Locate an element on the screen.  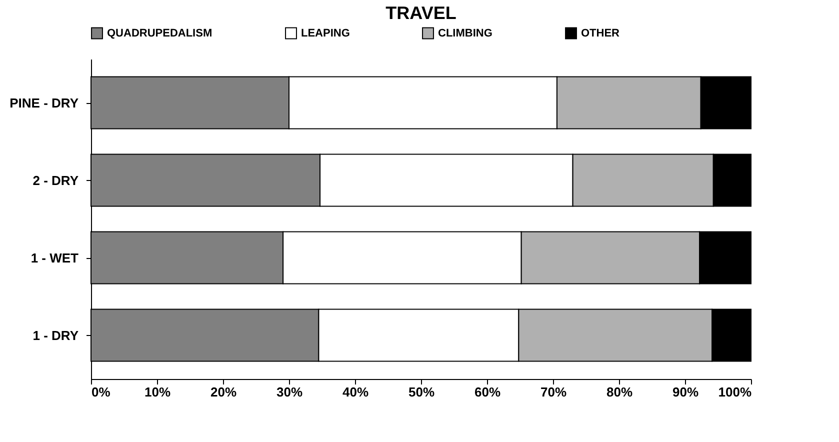
x-tick-label: 0% is located at coordinates (101, 392).